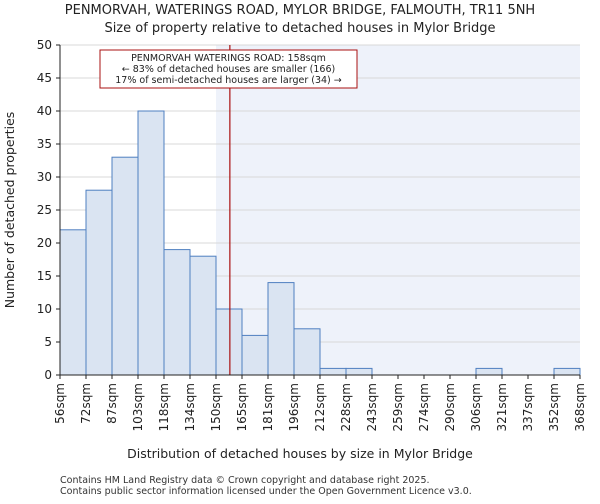  Describe the element at coordinates (9, 210) in the screenshot. I see `y-axis-label: Number of detached properties` at that location.